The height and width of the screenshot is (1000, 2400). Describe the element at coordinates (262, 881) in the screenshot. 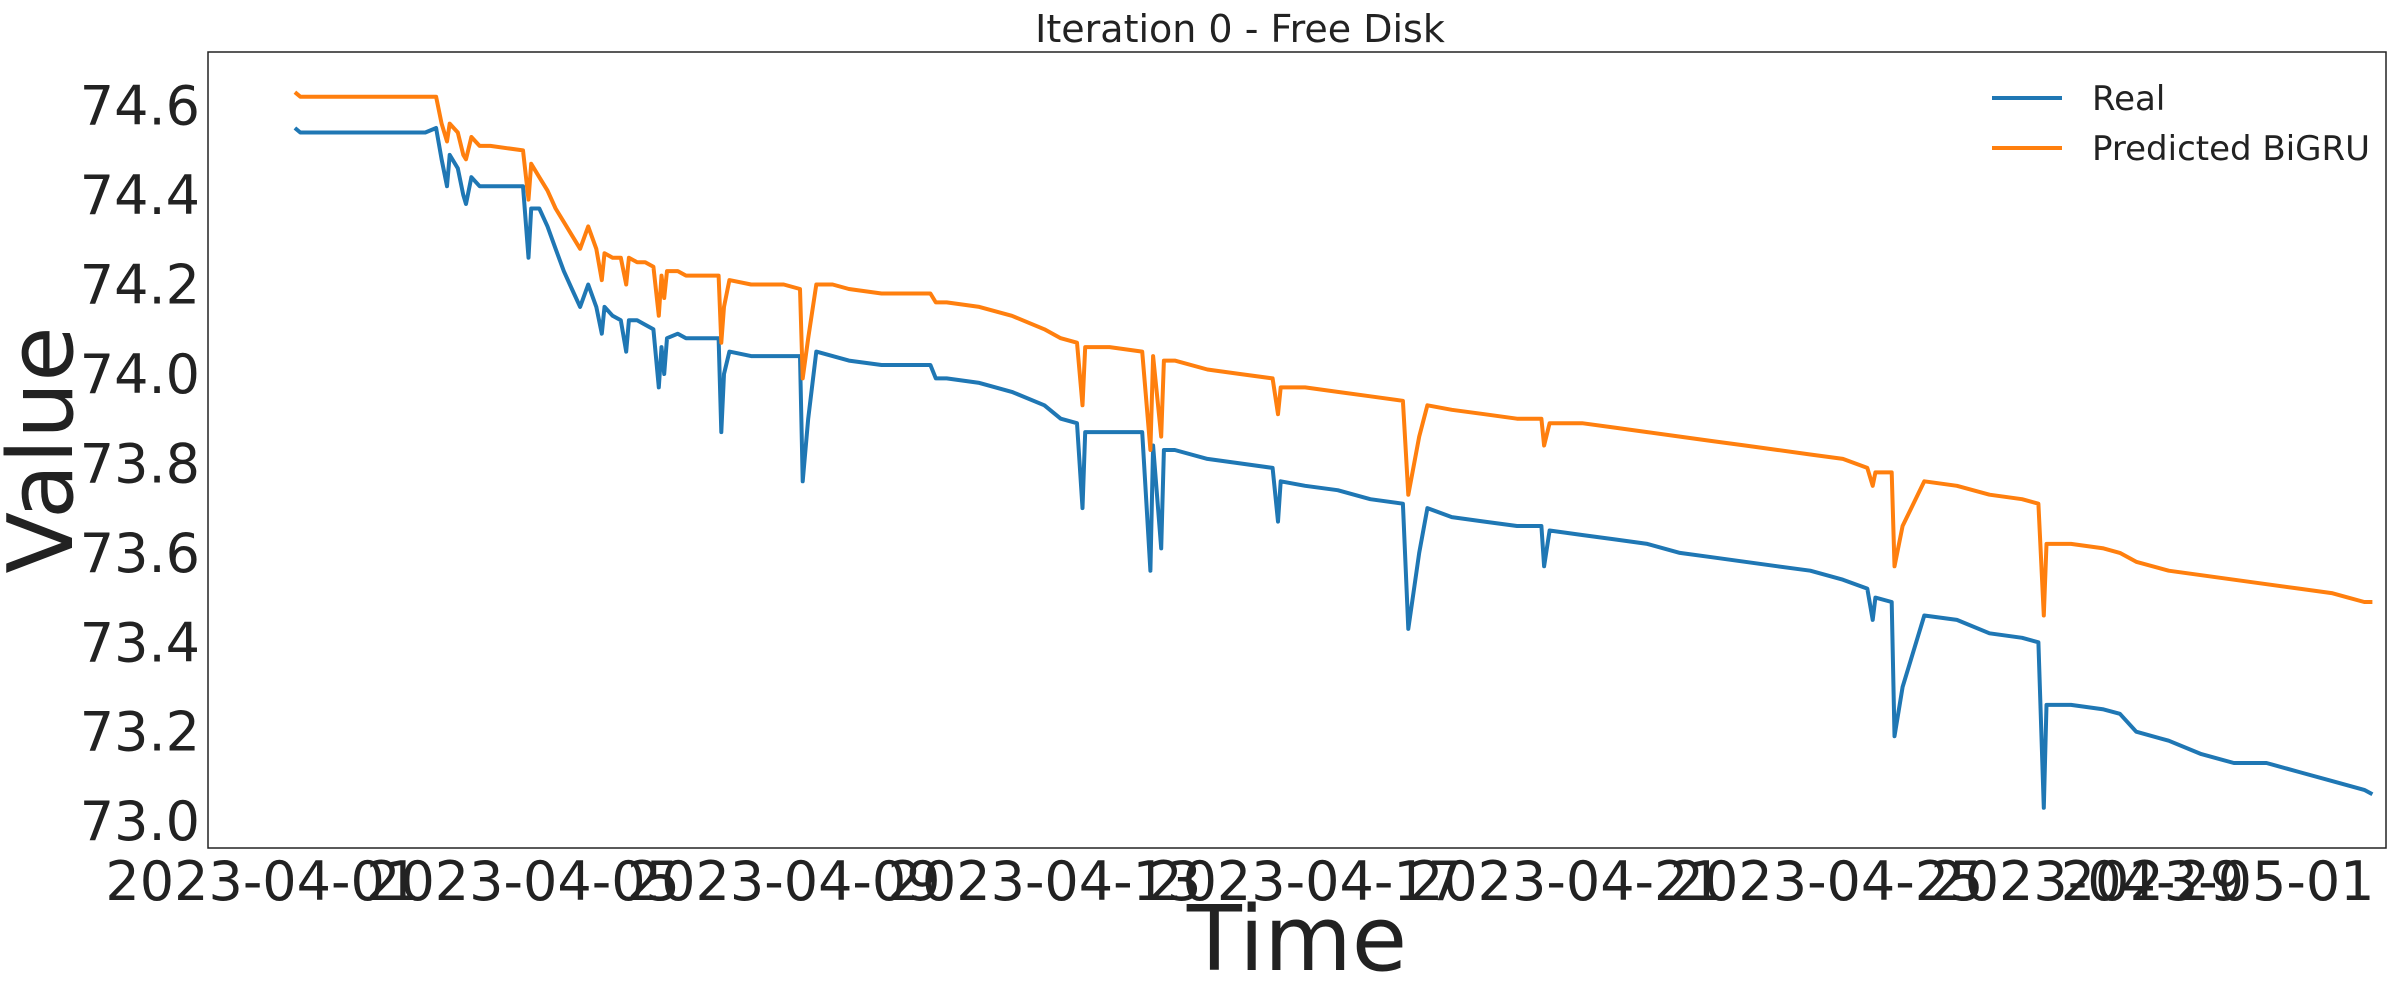

I see `x-tick-label: 2023-04-01` at that location.